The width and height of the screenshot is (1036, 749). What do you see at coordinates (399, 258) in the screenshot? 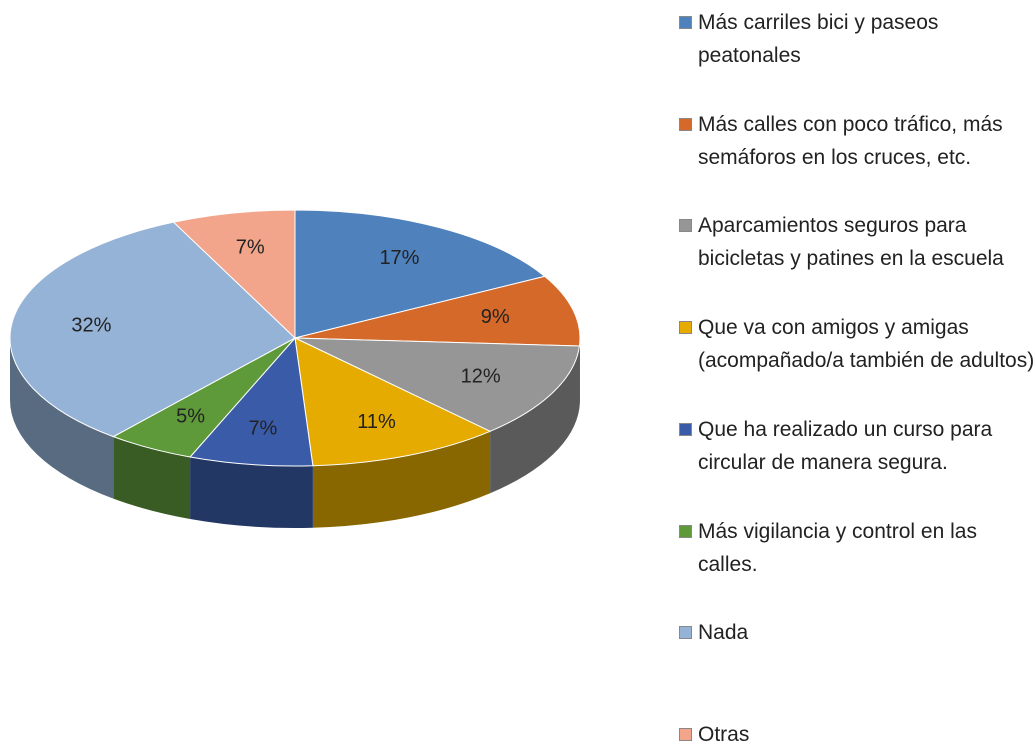
I see `data-label: 17%` at bounding box center [399, 258].